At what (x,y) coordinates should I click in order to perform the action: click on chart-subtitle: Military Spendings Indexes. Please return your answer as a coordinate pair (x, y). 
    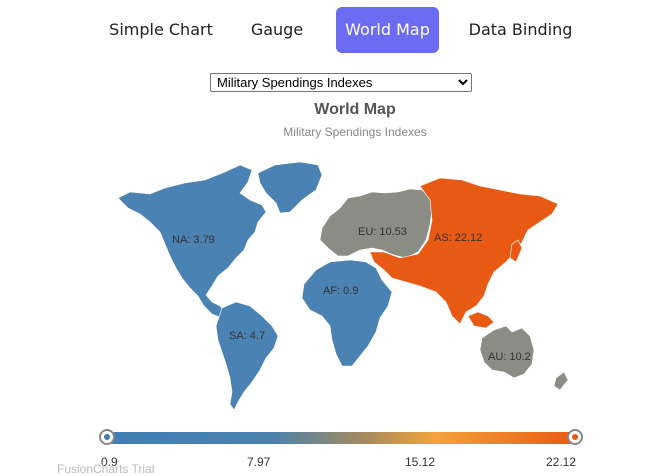
    Looking at the image, I should click on (355, 132).